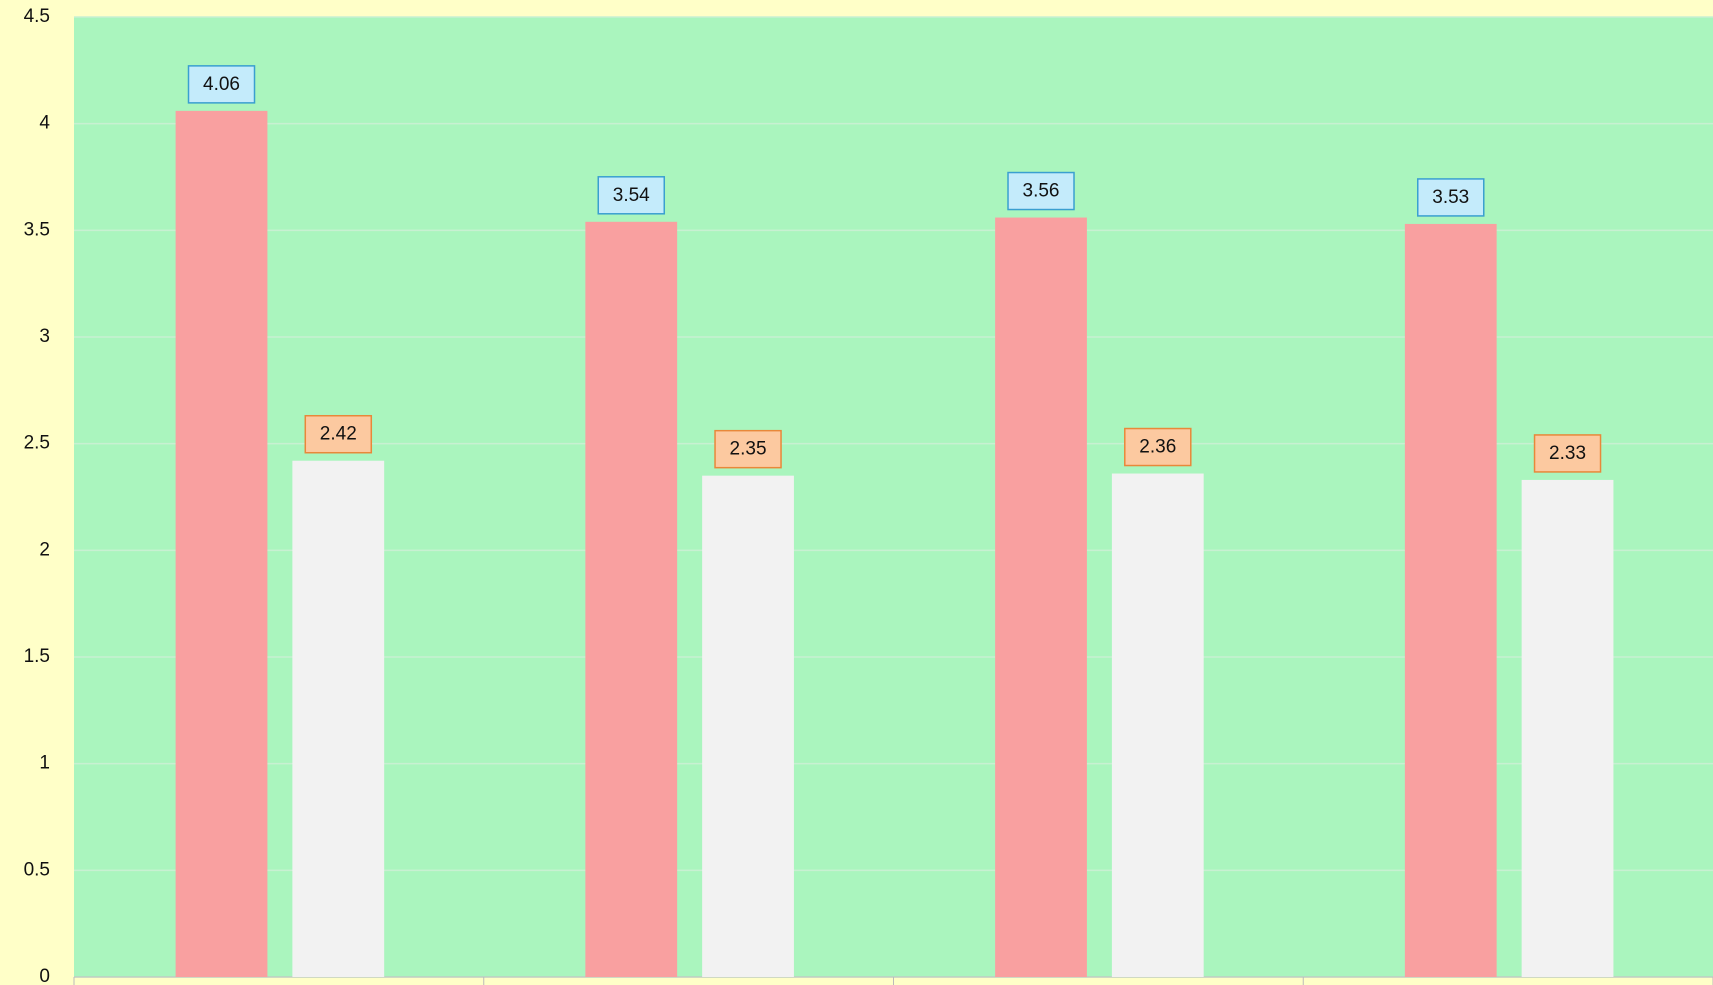  I want to click on y-tick-label: 0, so click(44, 975).